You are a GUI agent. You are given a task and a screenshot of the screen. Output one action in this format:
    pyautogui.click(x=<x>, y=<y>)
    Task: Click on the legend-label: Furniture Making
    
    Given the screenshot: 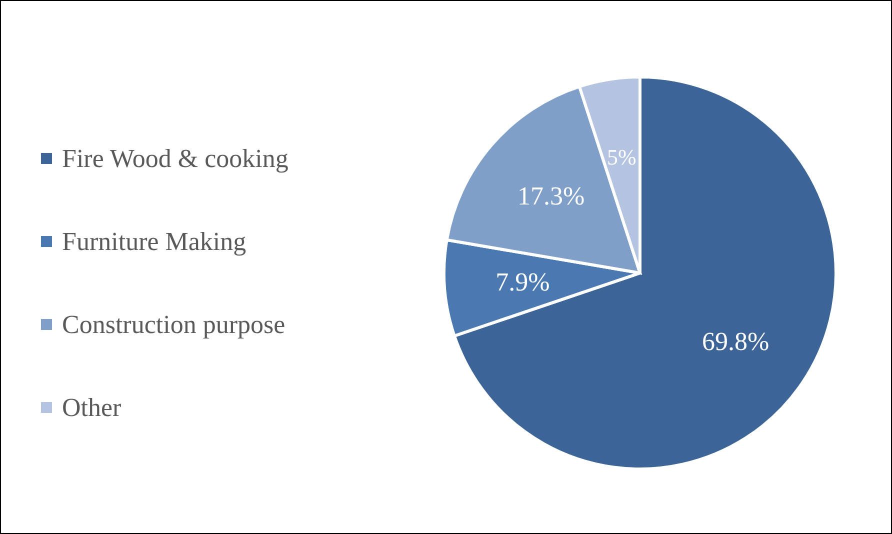 What is the action you would take?
    pyautogui.click(x=154, y=241)
    